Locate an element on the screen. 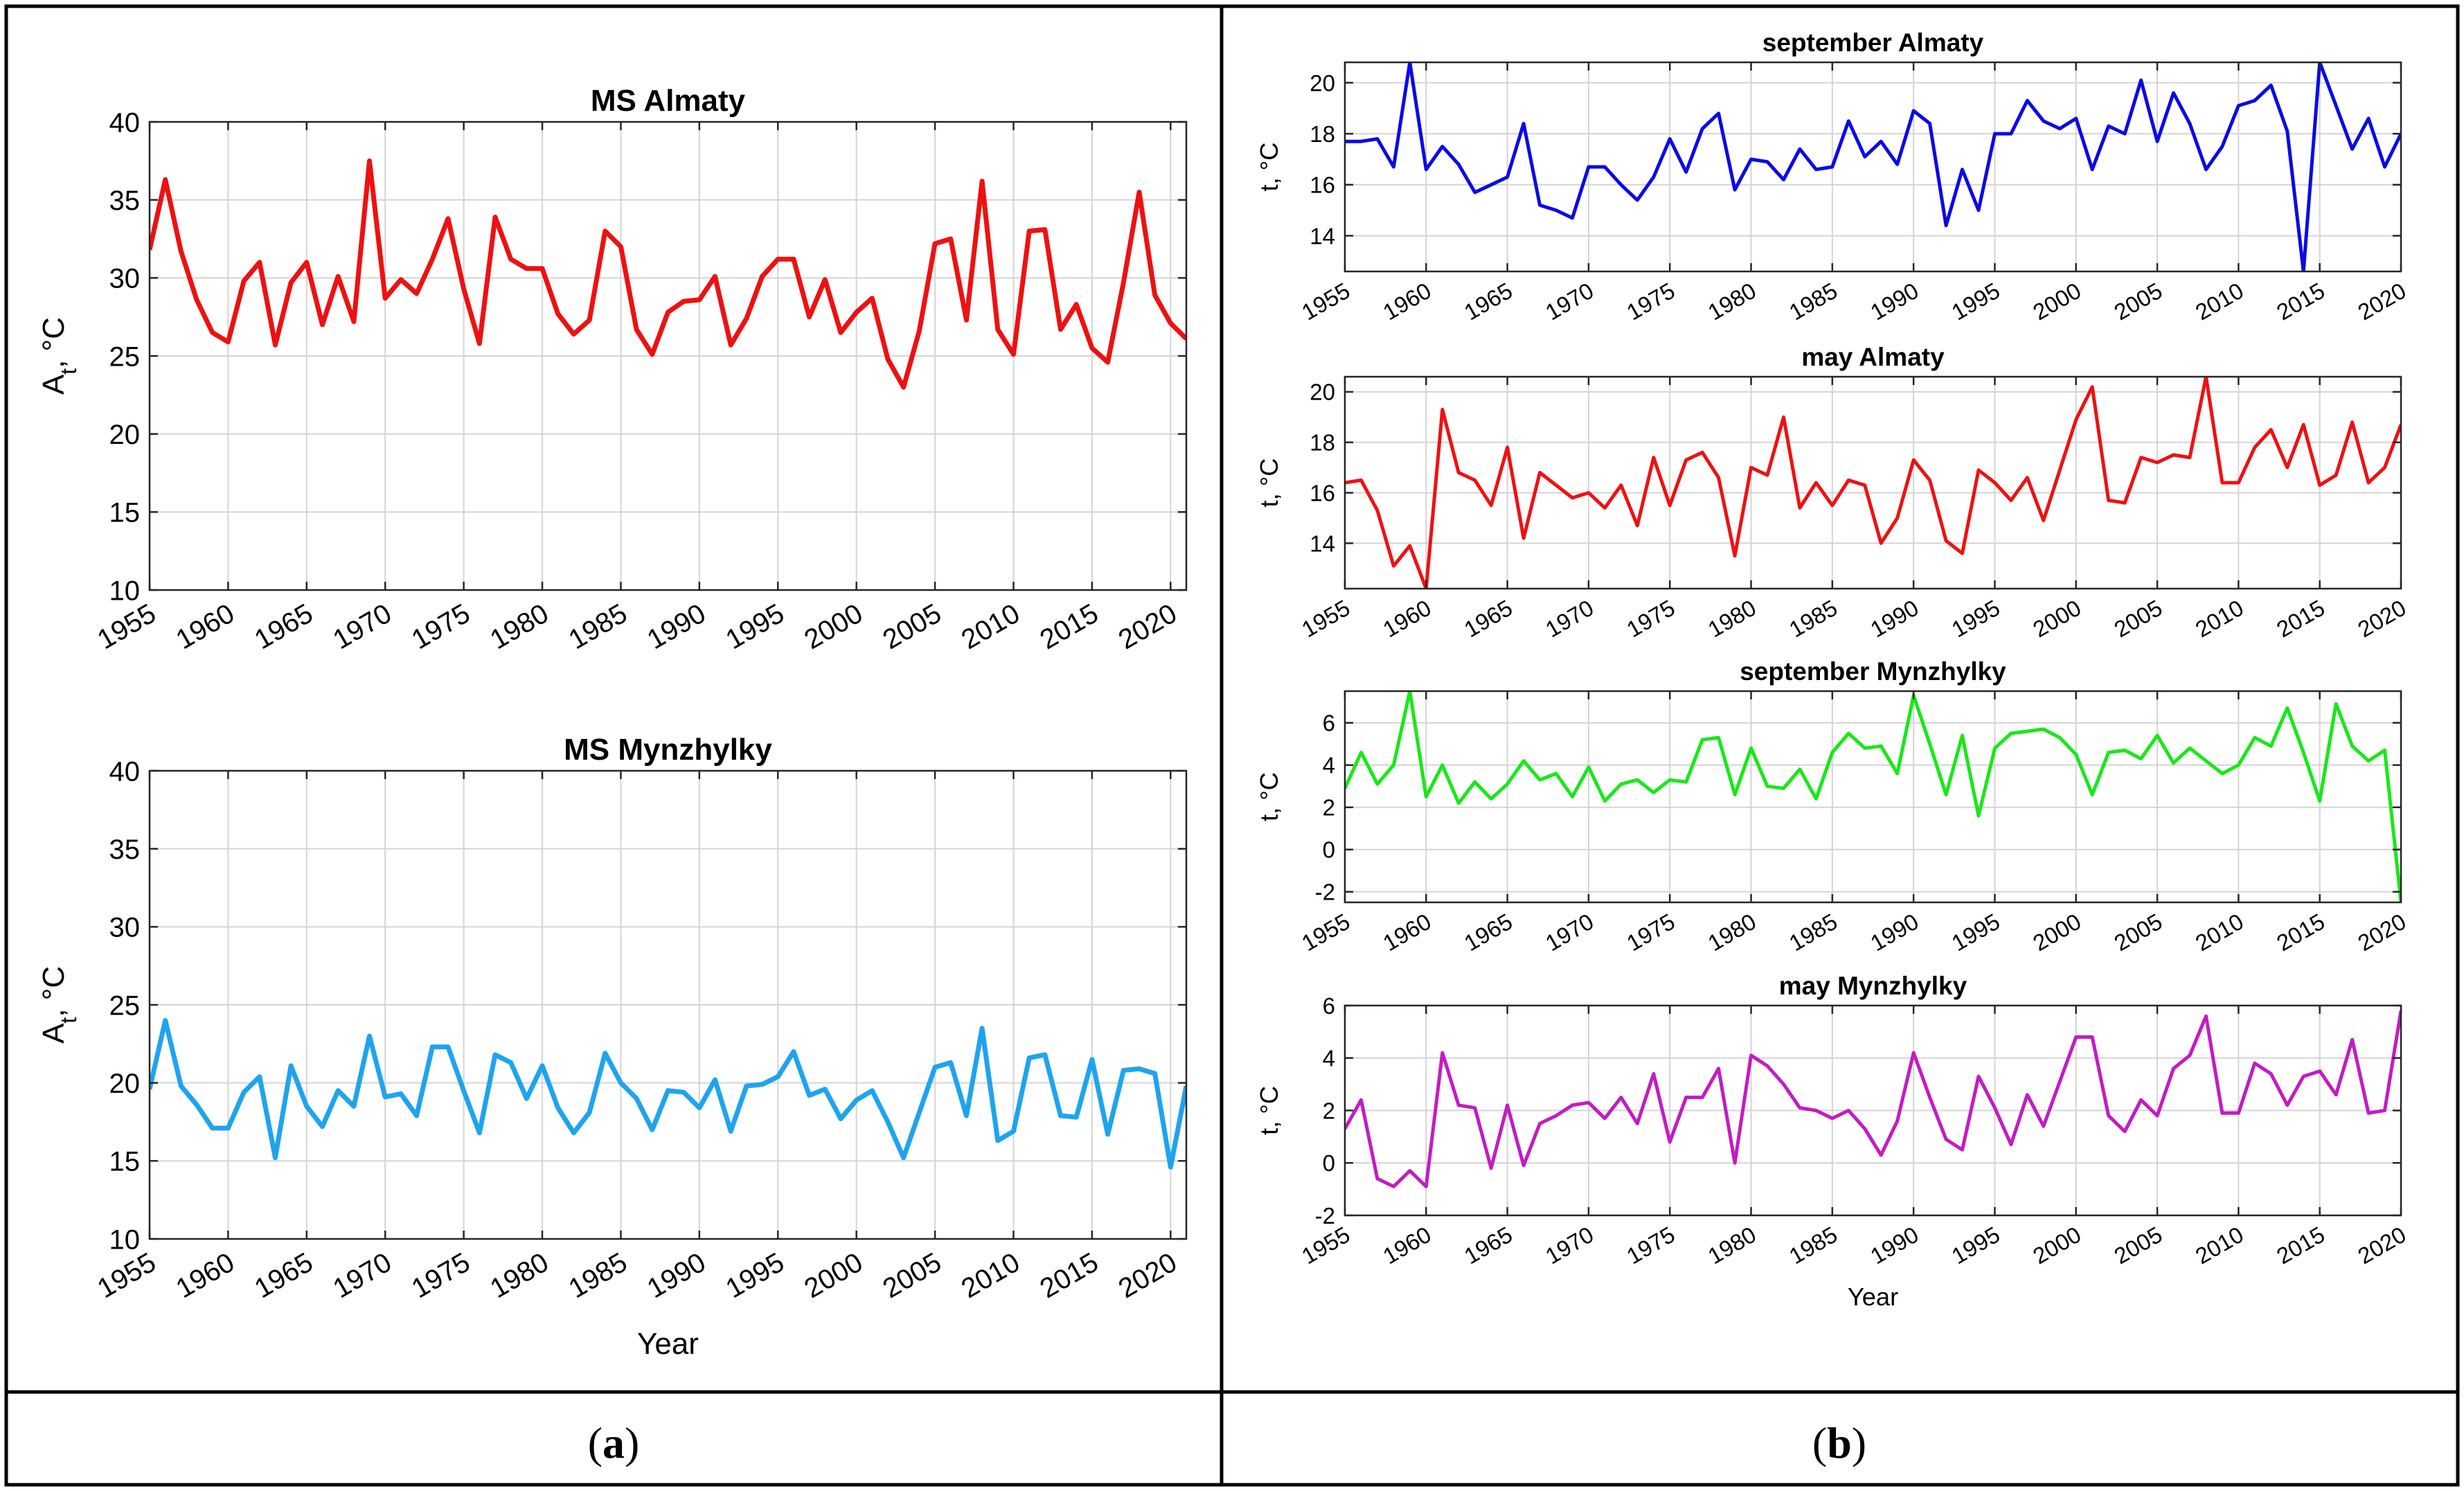 This screenshot has height=1491, width=2464. x-tick-label: 1965 is located at coordinates (283, 627).